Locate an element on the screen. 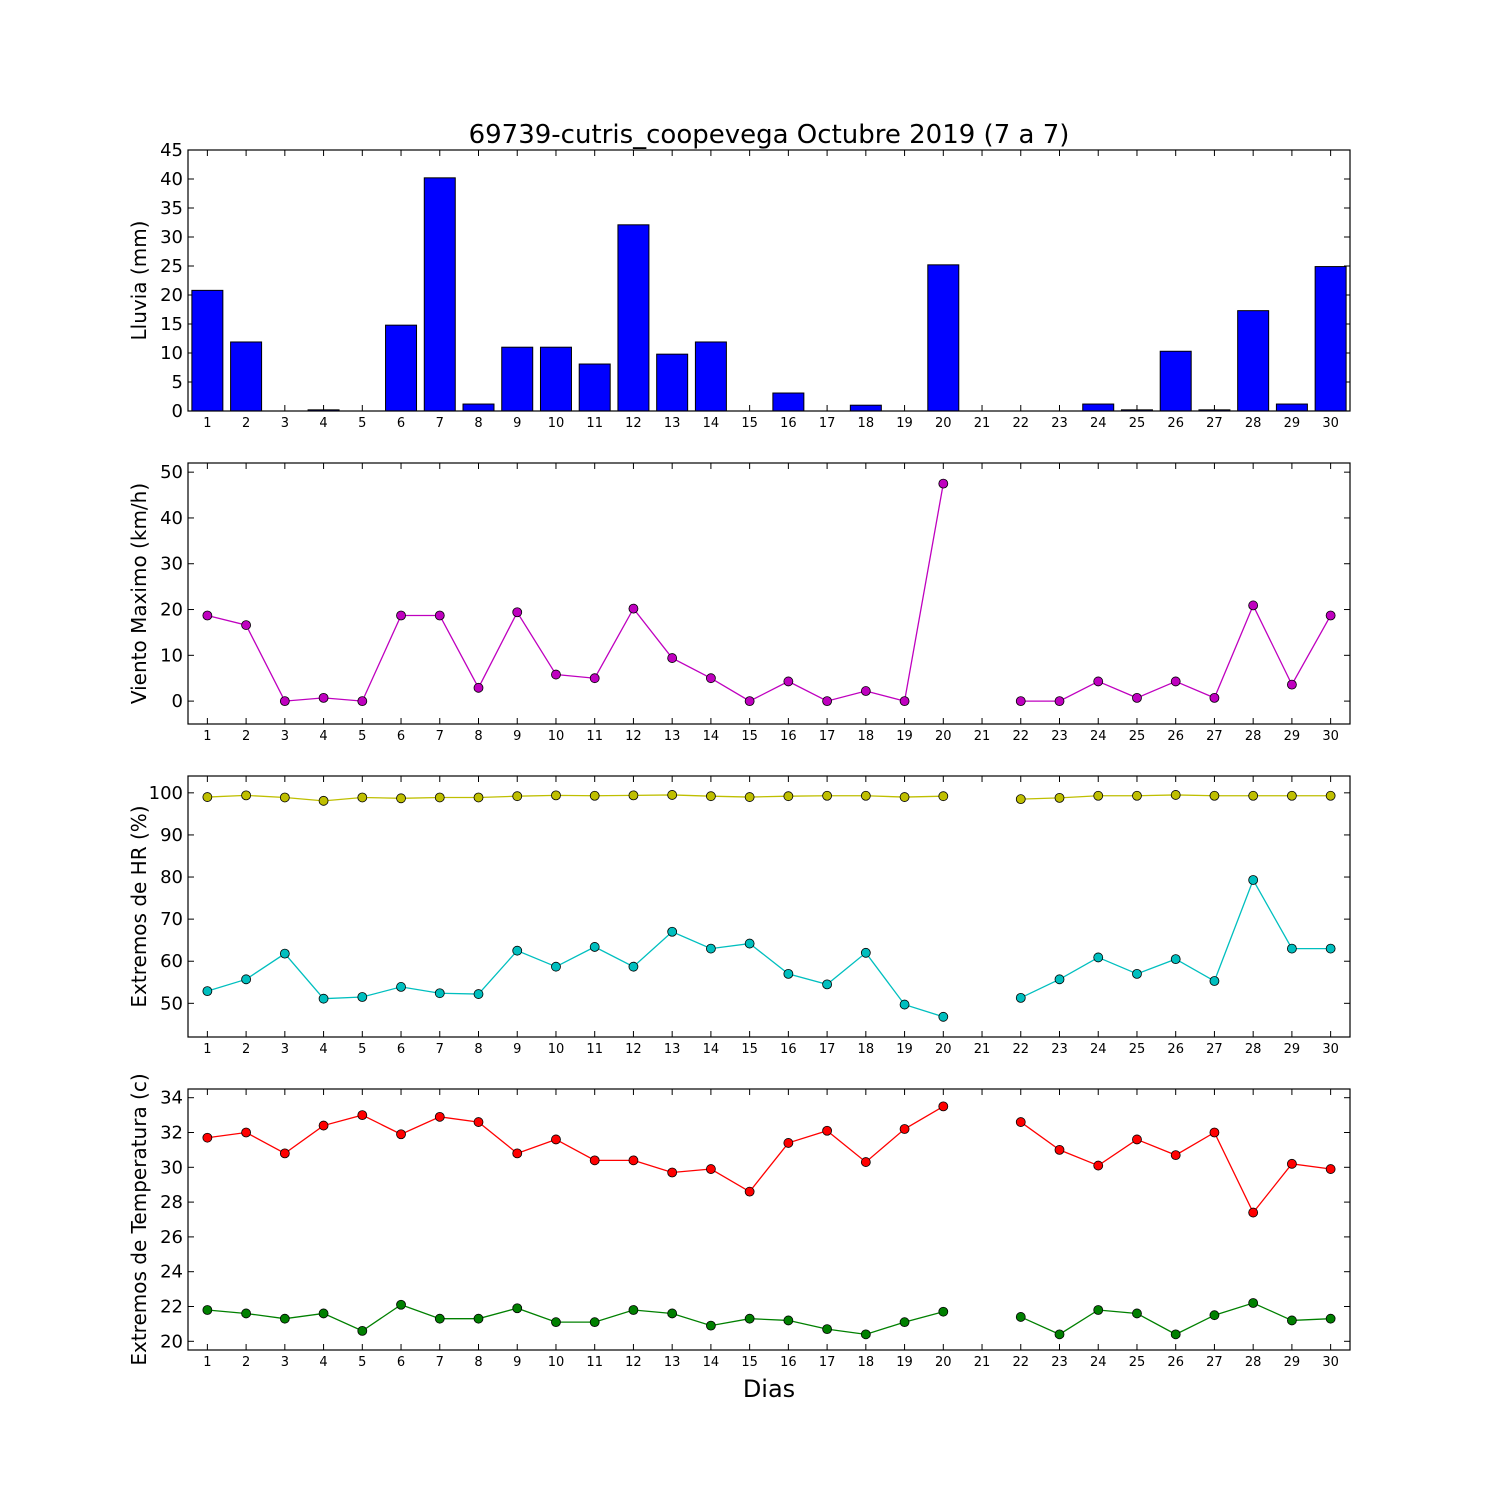 This screenshot has height=1500, width=1500. x-tick-label: 8 is located at coordinates (478, 1049).